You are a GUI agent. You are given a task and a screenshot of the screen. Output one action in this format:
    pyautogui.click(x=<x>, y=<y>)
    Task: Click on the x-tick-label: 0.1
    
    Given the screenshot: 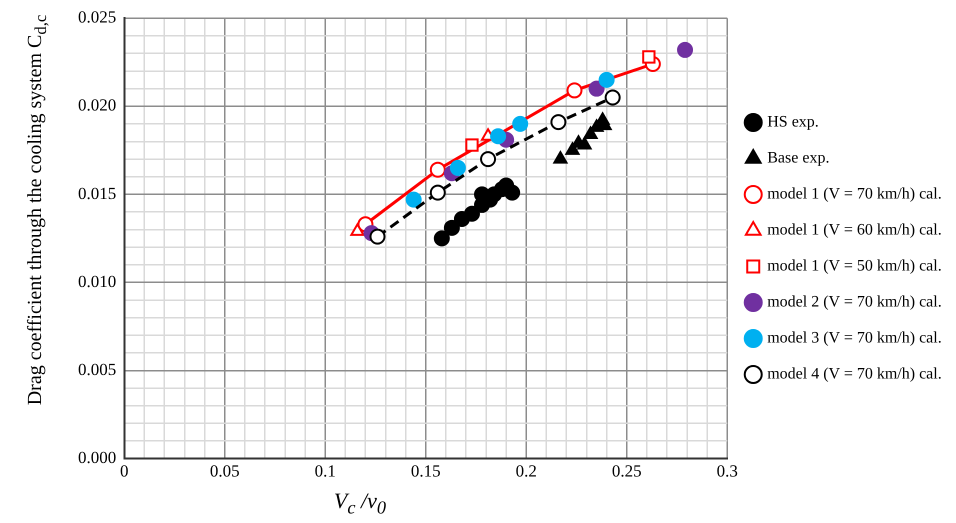 What is the action you would take?
    pyautogui.click(x=325, y=470)
    